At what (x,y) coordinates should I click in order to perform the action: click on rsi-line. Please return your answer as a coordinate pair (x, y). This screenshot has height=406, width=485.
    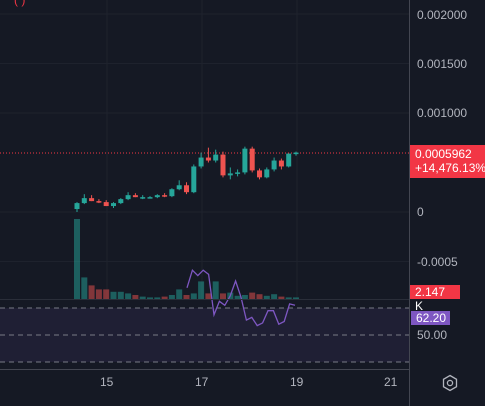
    Looking at the image, I should click on (241, 297).